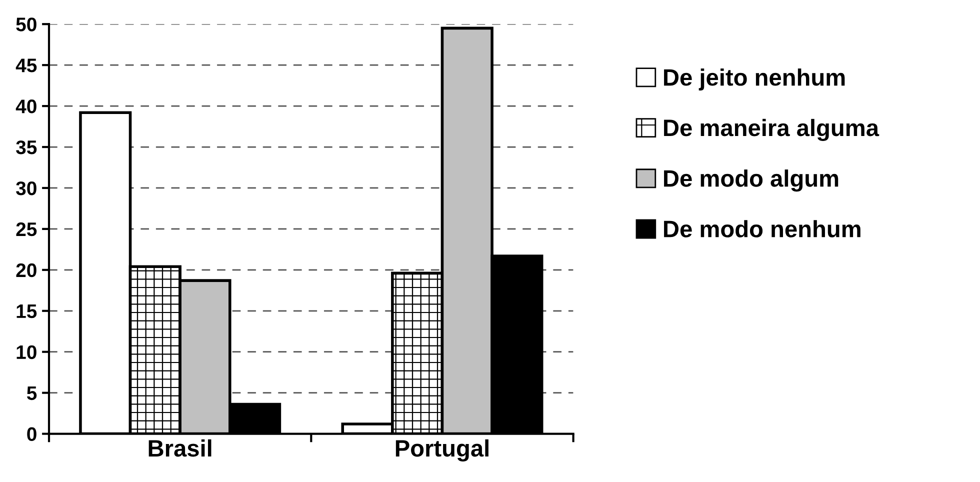 The image size is (980, 482). What do you see at coordinates (442, 450) in the screenshot?
I see `x-tick-label: Portugal` at bounding box center [442, 450].